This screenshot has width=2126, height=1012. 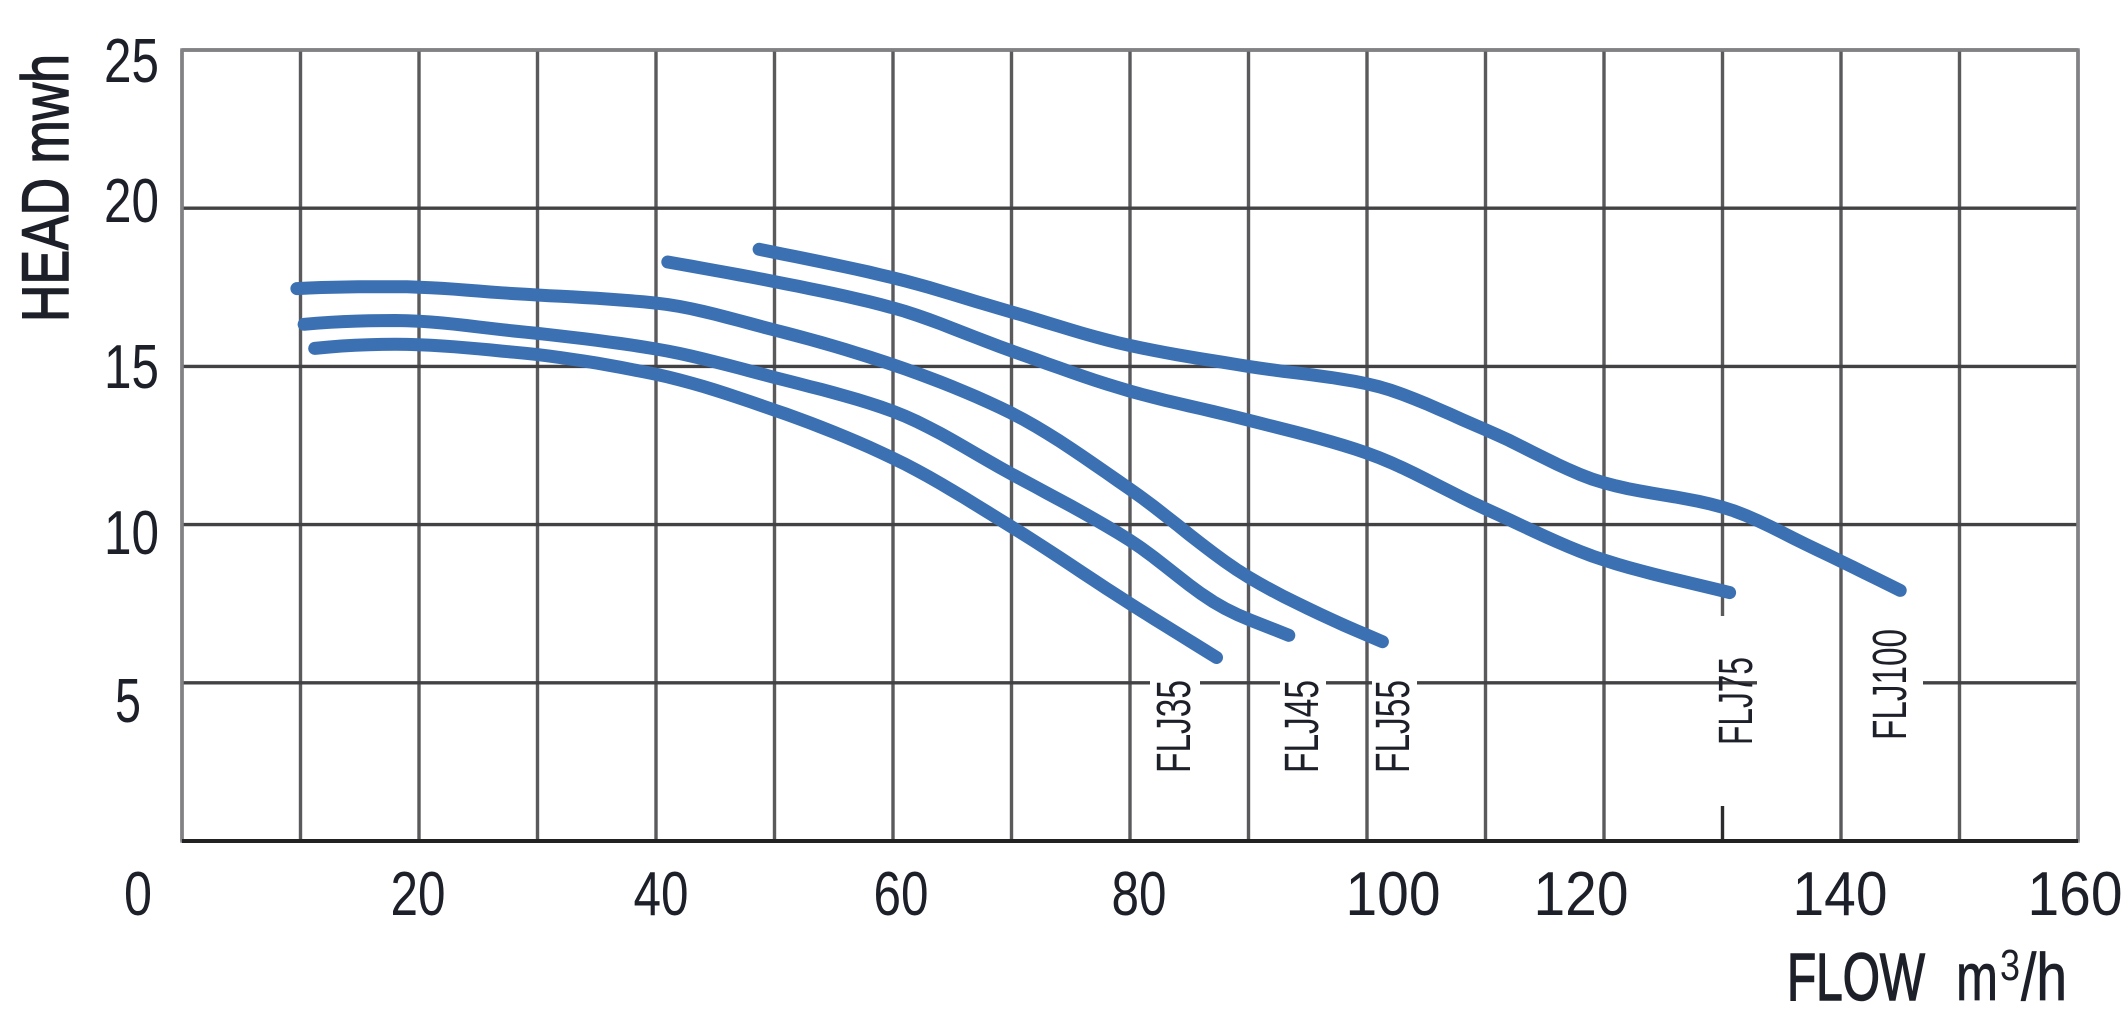 I want to click on svg-text: FLOW, so click(x=1856, y=976).